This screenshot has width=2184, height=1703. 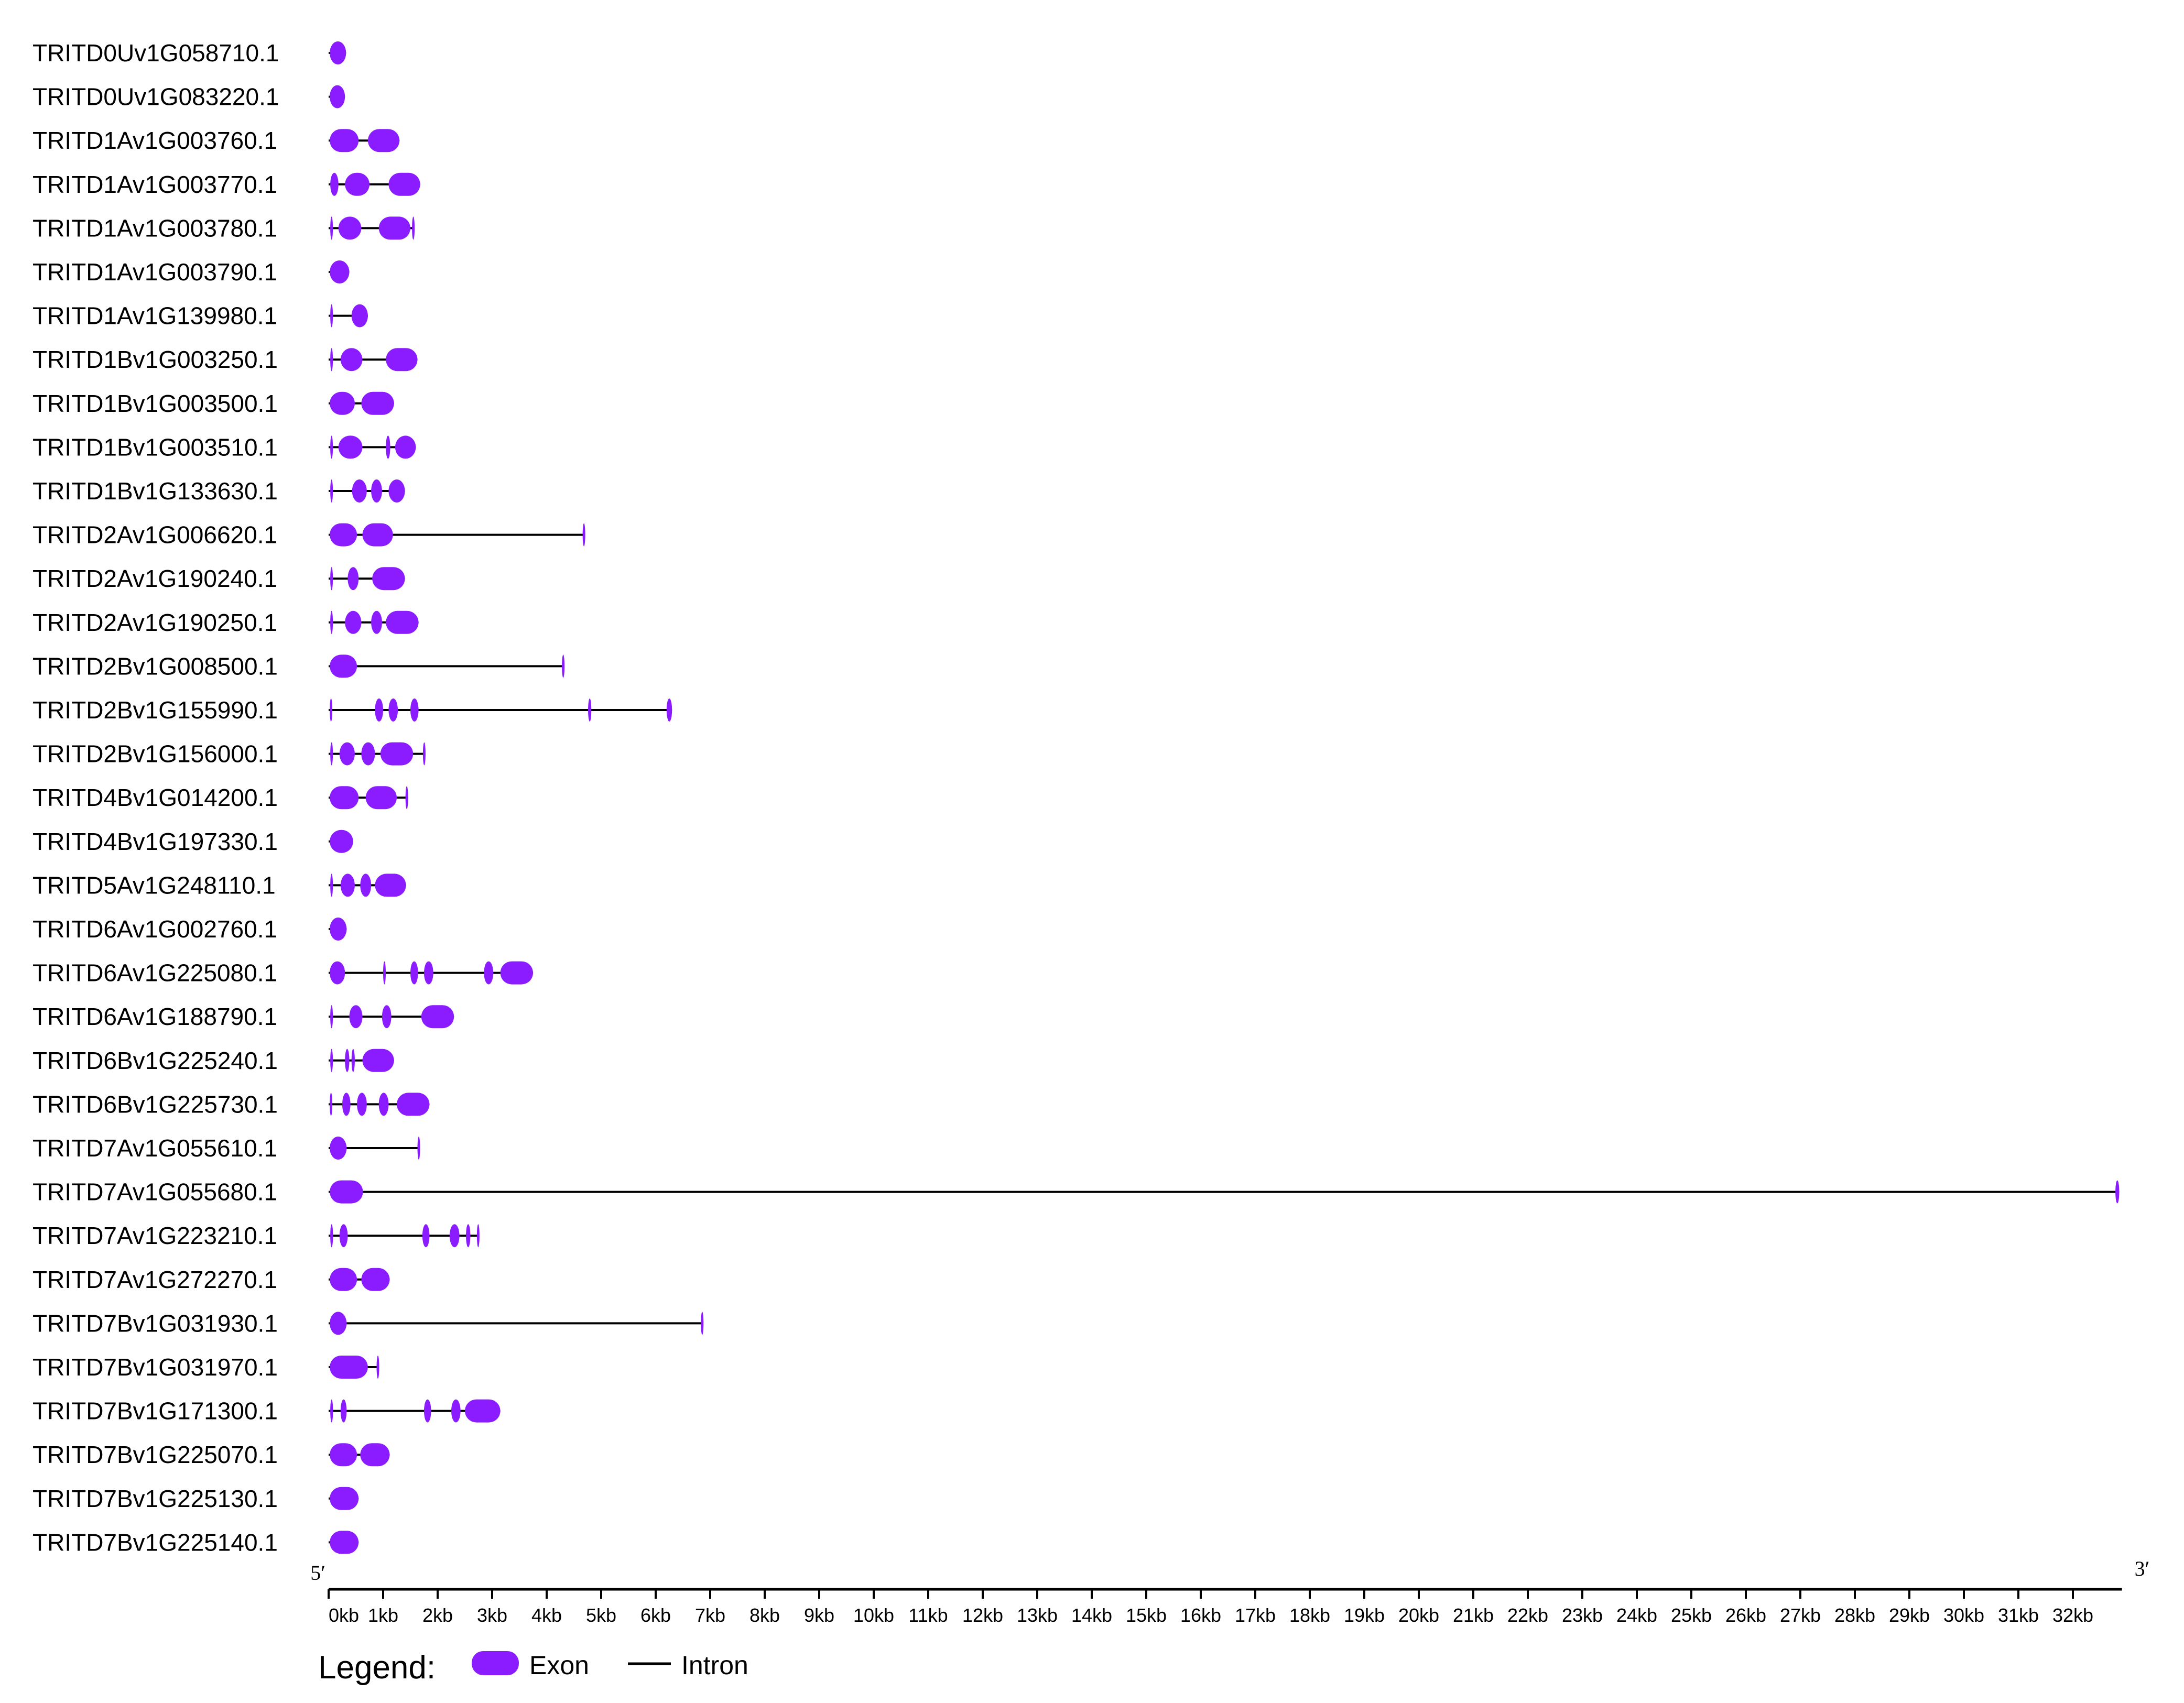 I want to click on gene-row: TRITD2Bv1G155990.1, so click(x=352, y=710).